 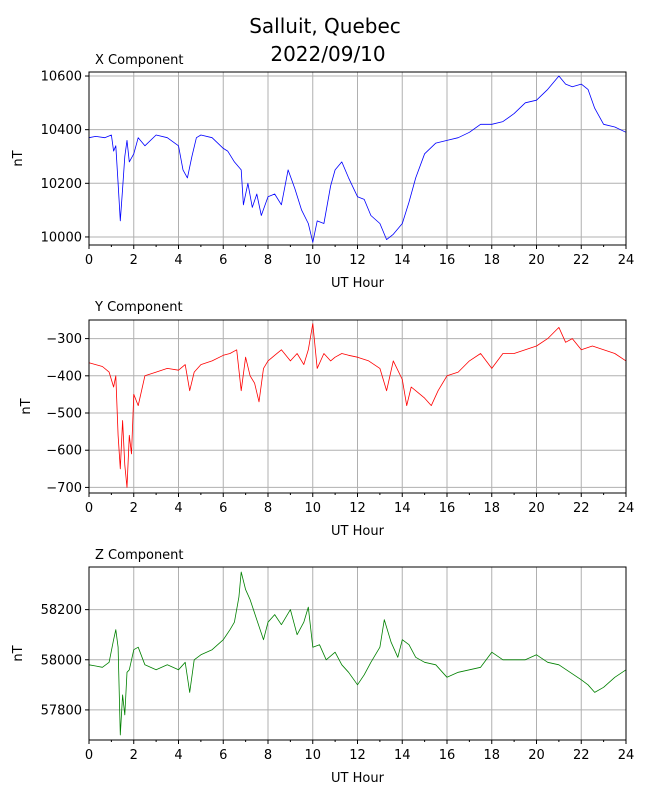 What do you see at coordinates (61, 610) in the screenshot?
I see `y-tick-label: 58200` at bounding box center [61, 610].